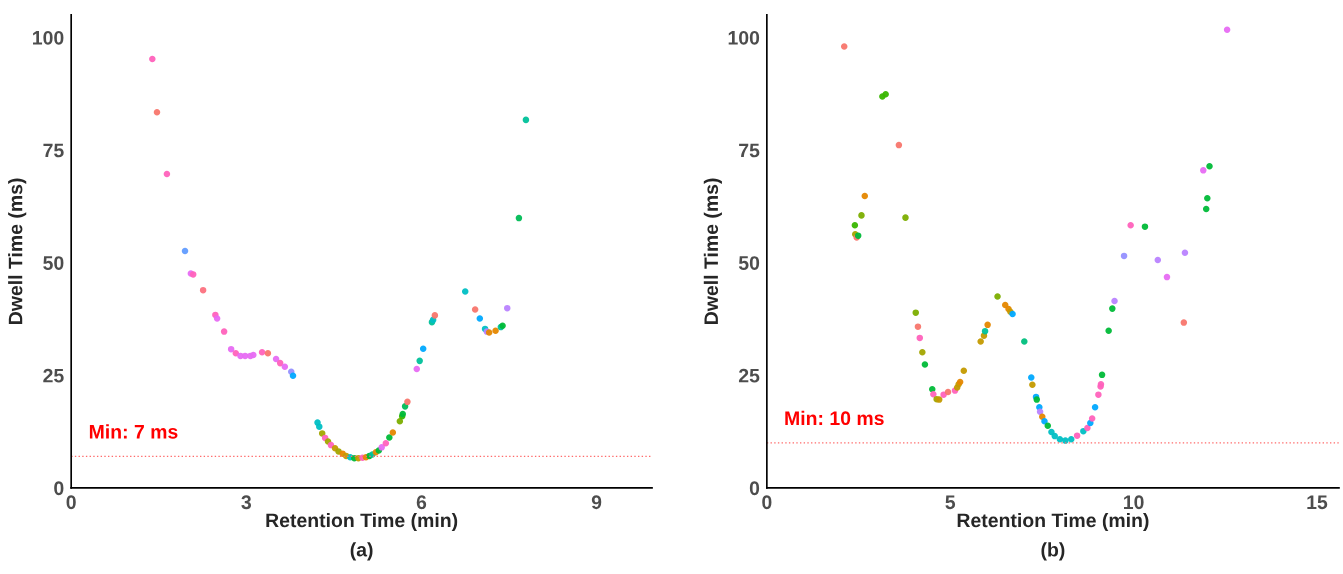 The width and height of the screenshot is (1343, 574). Describe the element at coordinates (133, 431) in the screenshot. I see `ref-line-label: Min: 7 ms` at that location.